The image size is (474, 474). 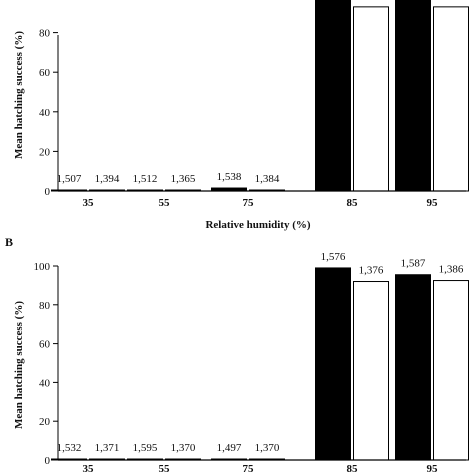 I want to click on bar-data-label: 1,507, so click(x=69, y=179).